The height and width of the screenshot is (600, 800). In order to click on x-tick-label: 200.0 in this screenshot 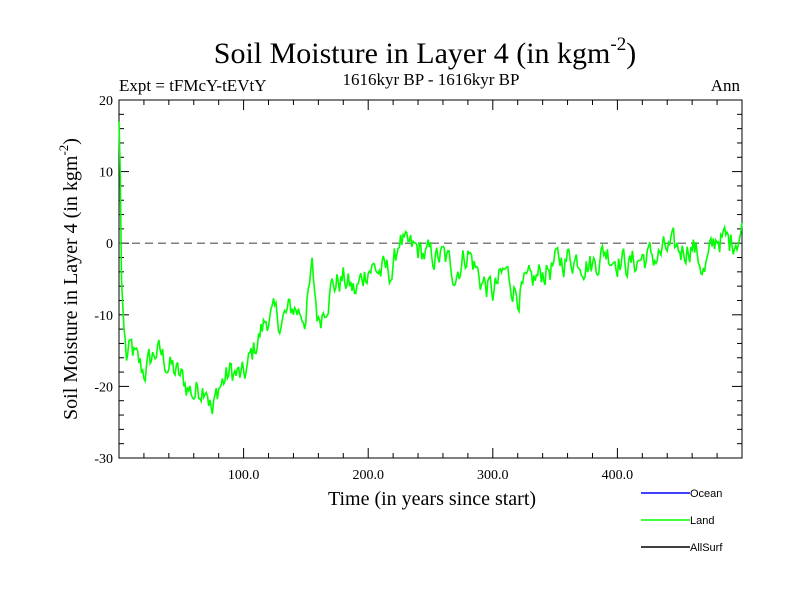, I will do `click(368, 475)`.